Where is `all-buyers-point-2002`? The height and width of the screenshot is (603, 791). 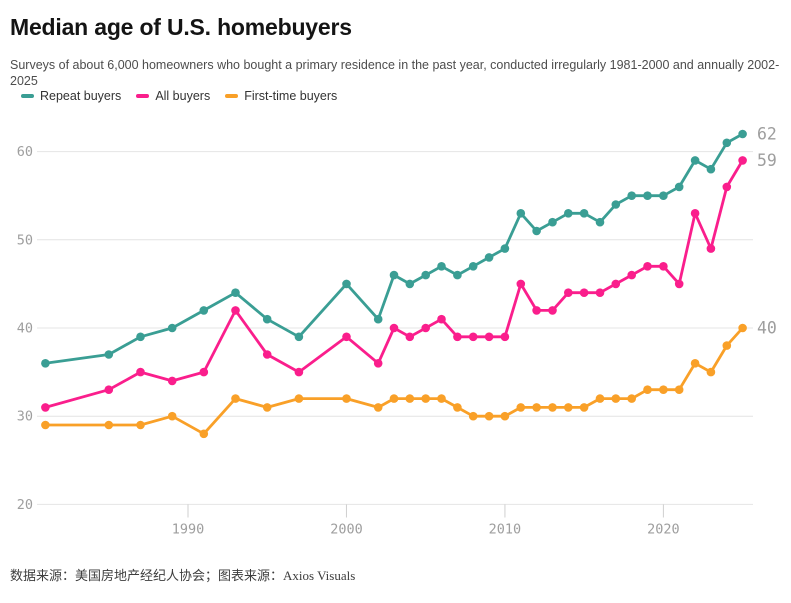 all-buyers-point-2002 is located at coordinates (378, 363).